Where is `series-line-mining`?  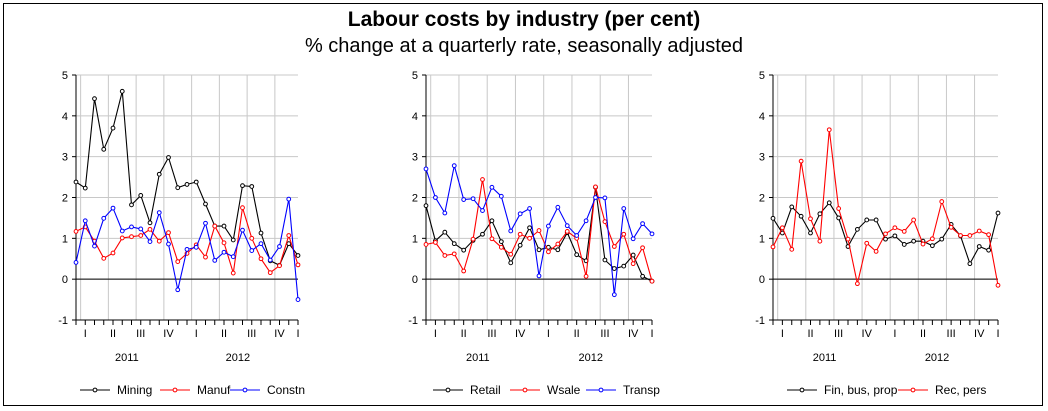
series-line-mining is located at coordinates (187, 179).